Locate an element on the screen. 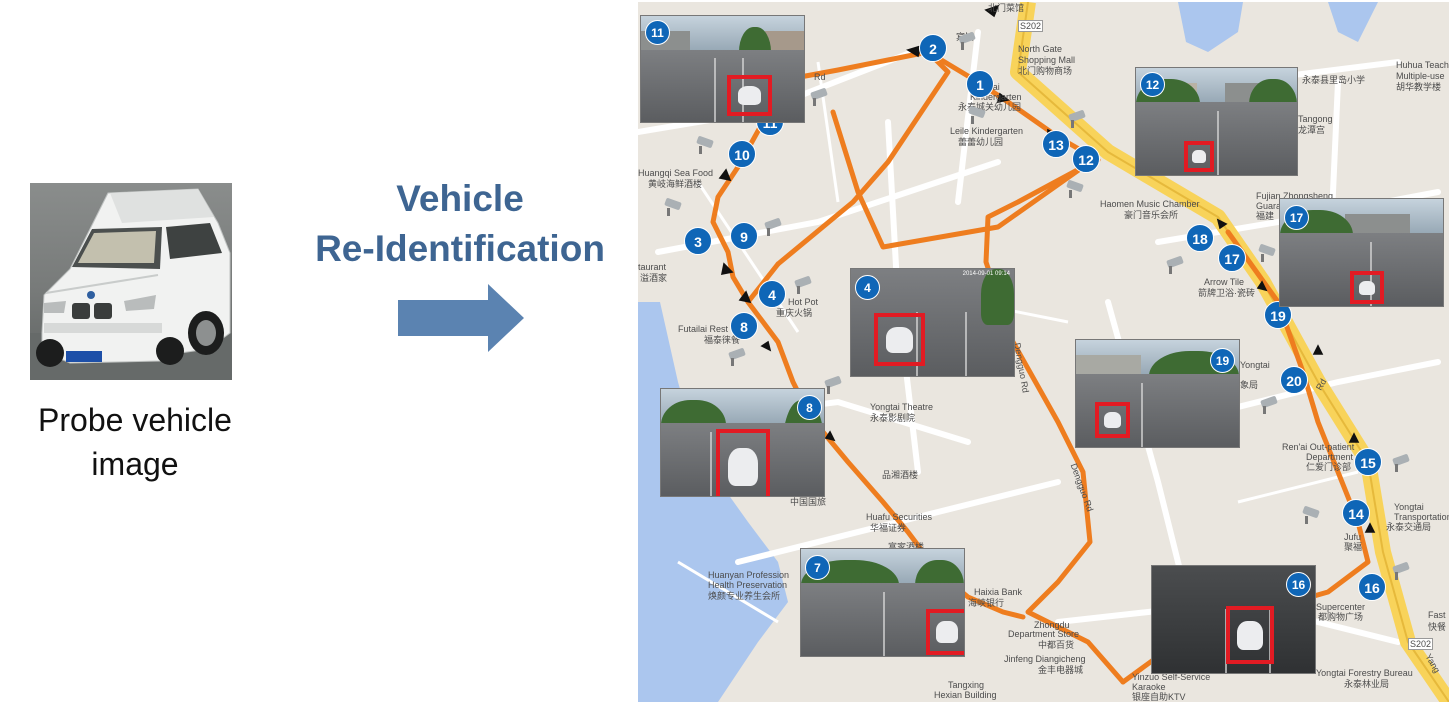 This screenshot has width=1449, height=704. snapshot-label: 4 is located at coordinates (867, 287).